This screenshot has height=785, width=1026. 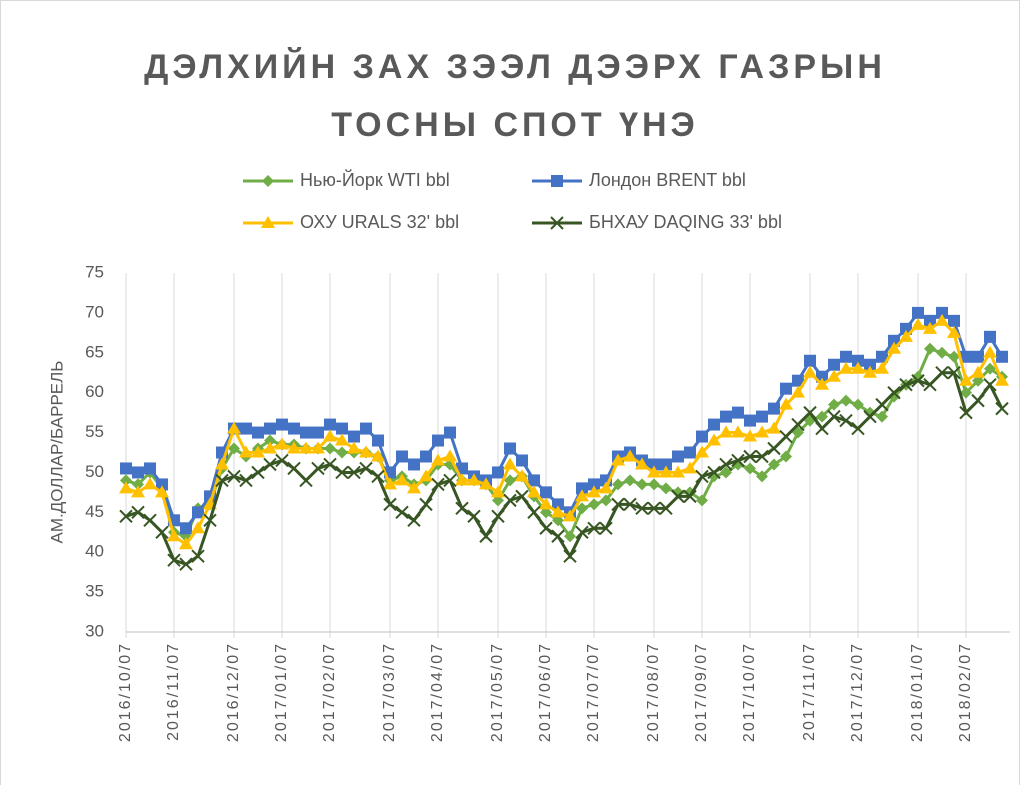 I want to click on x-tick-label: 2017/08/07, so click(x=653, y=692).